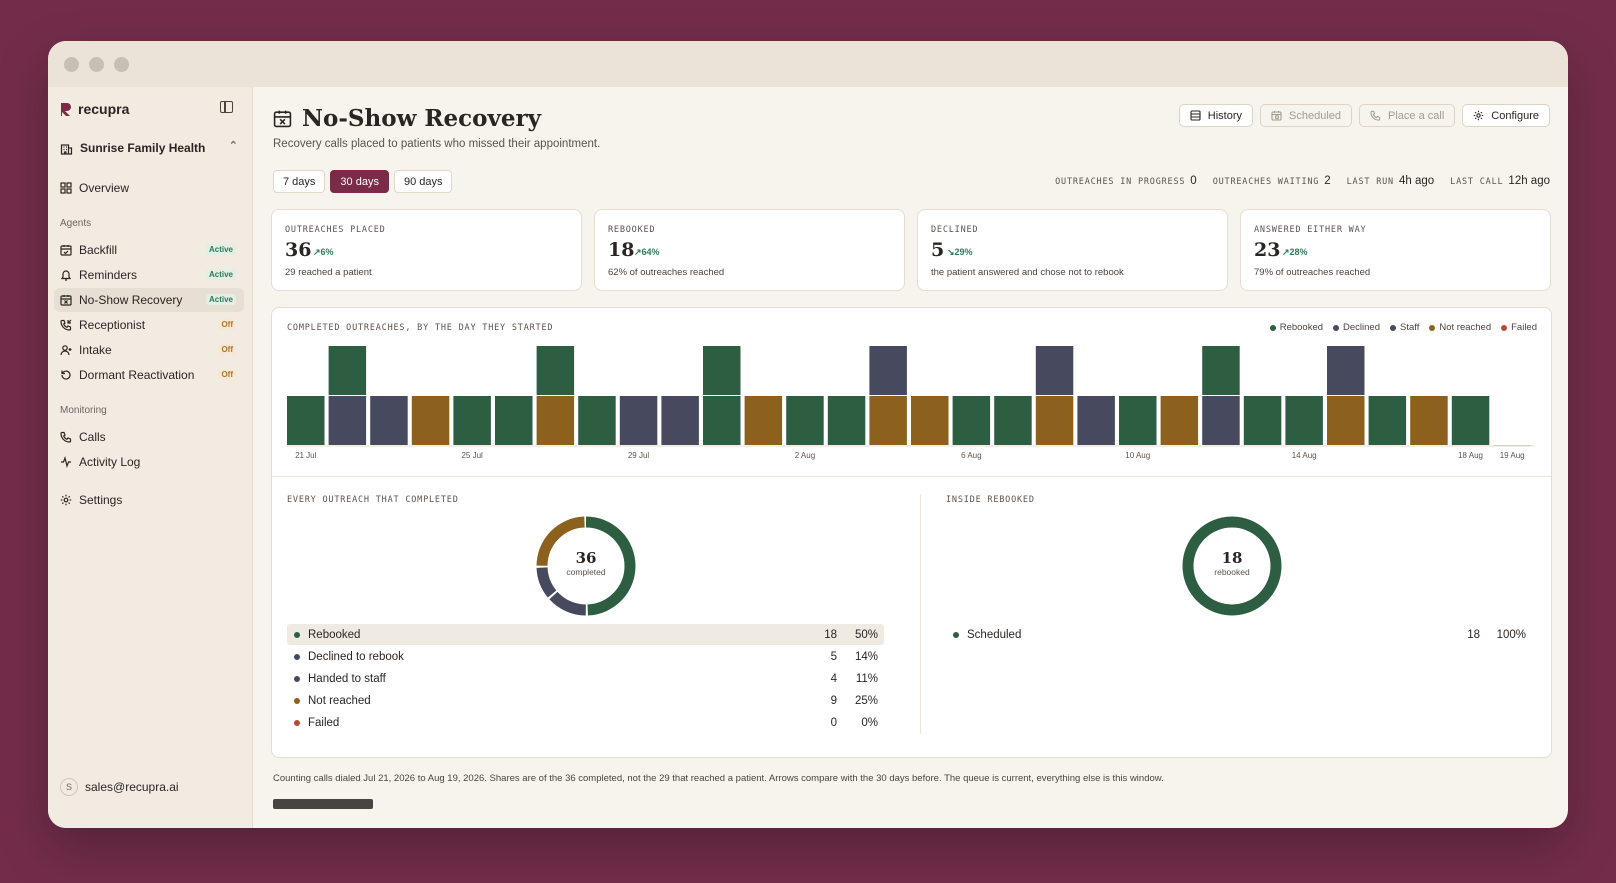 The width and height of the screenshot is (1616, 883). What do you see at coordinates (339, 700) in the screenshot?
I see `row-label: Not reached` at bounding box center [339, 700].